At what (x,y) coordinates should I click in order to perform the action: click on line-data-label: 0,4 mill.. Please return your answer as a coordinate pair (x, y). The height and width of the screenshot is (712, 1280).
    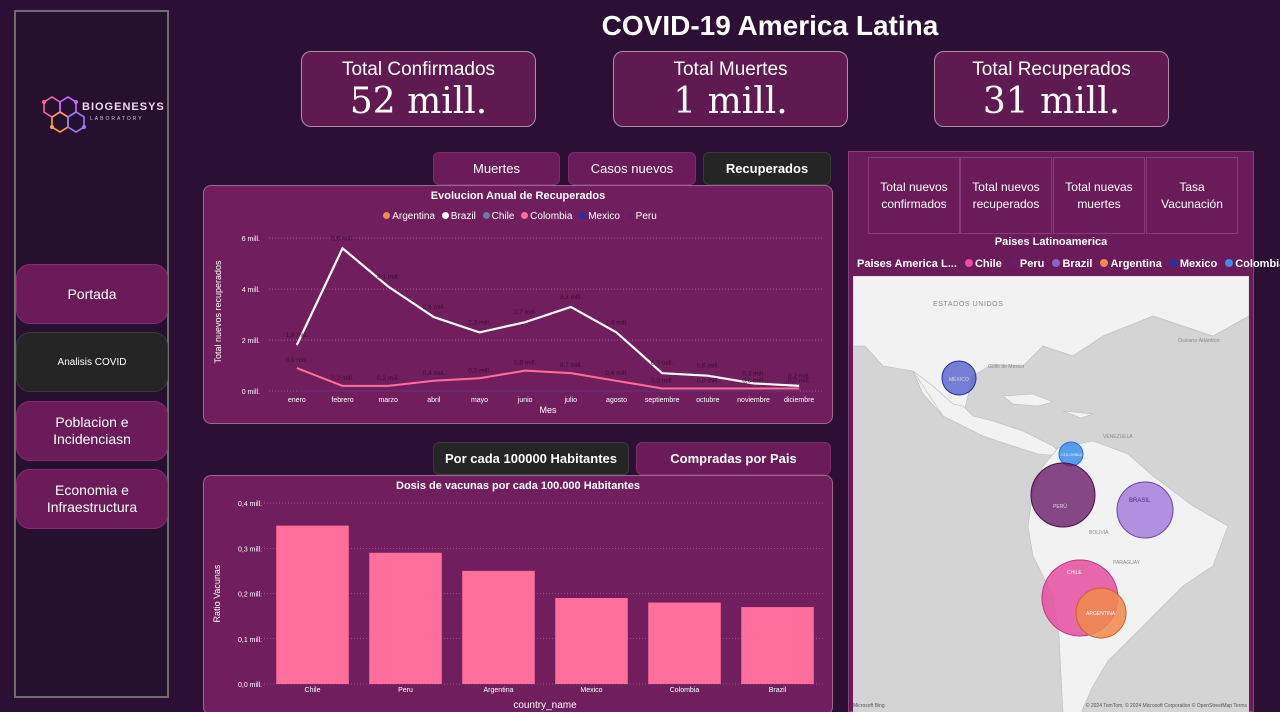
    Looking at the image, I should click on (434, 373).